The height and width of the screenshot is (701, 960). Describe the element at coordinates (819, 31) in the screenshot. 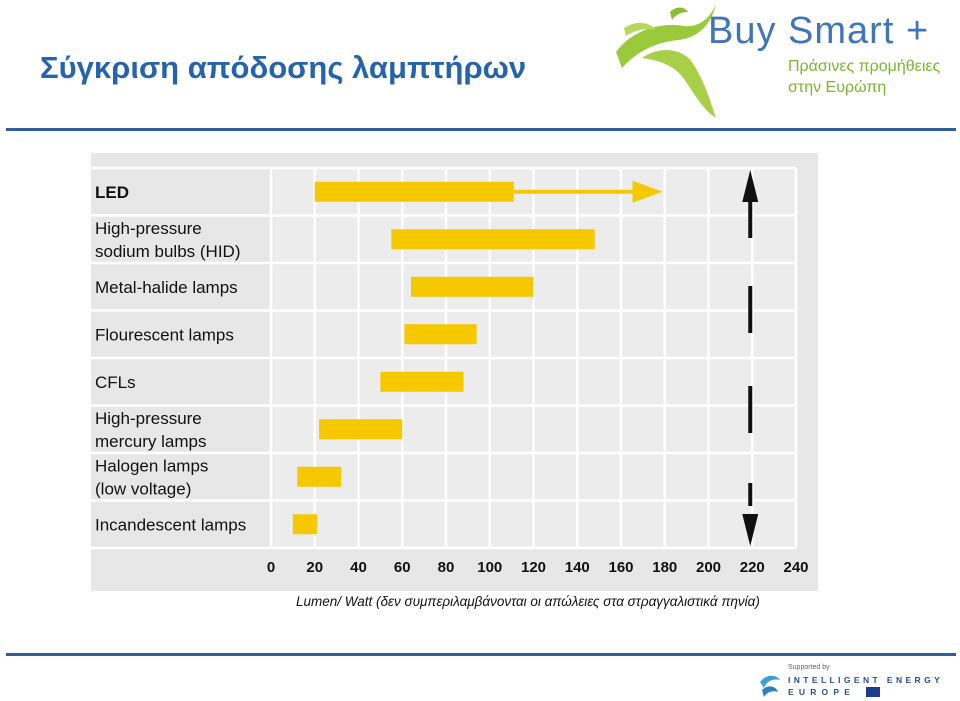

I see `brand-name: Buy Smart +` at that location.